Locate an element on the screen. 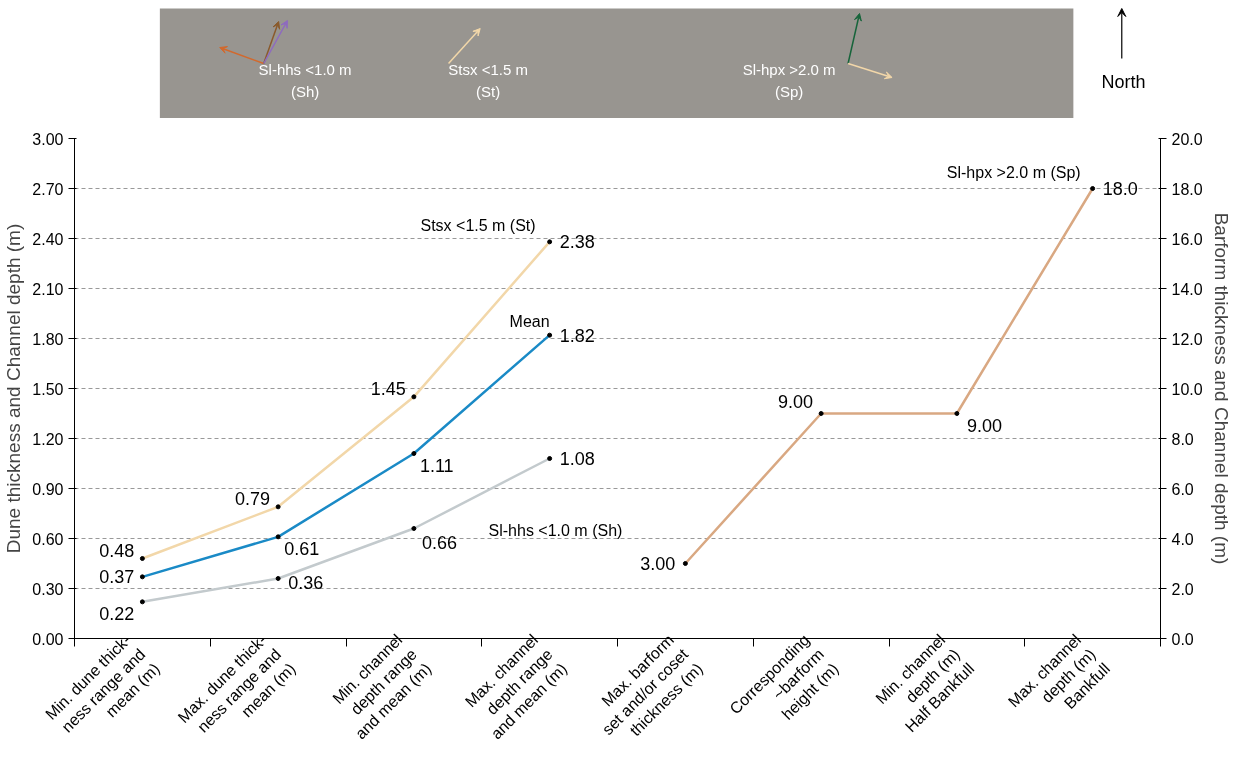 The height and width of the screenshot is (780, 1234). y-tick-label: 0.30 is located at coordinates (48, 589).